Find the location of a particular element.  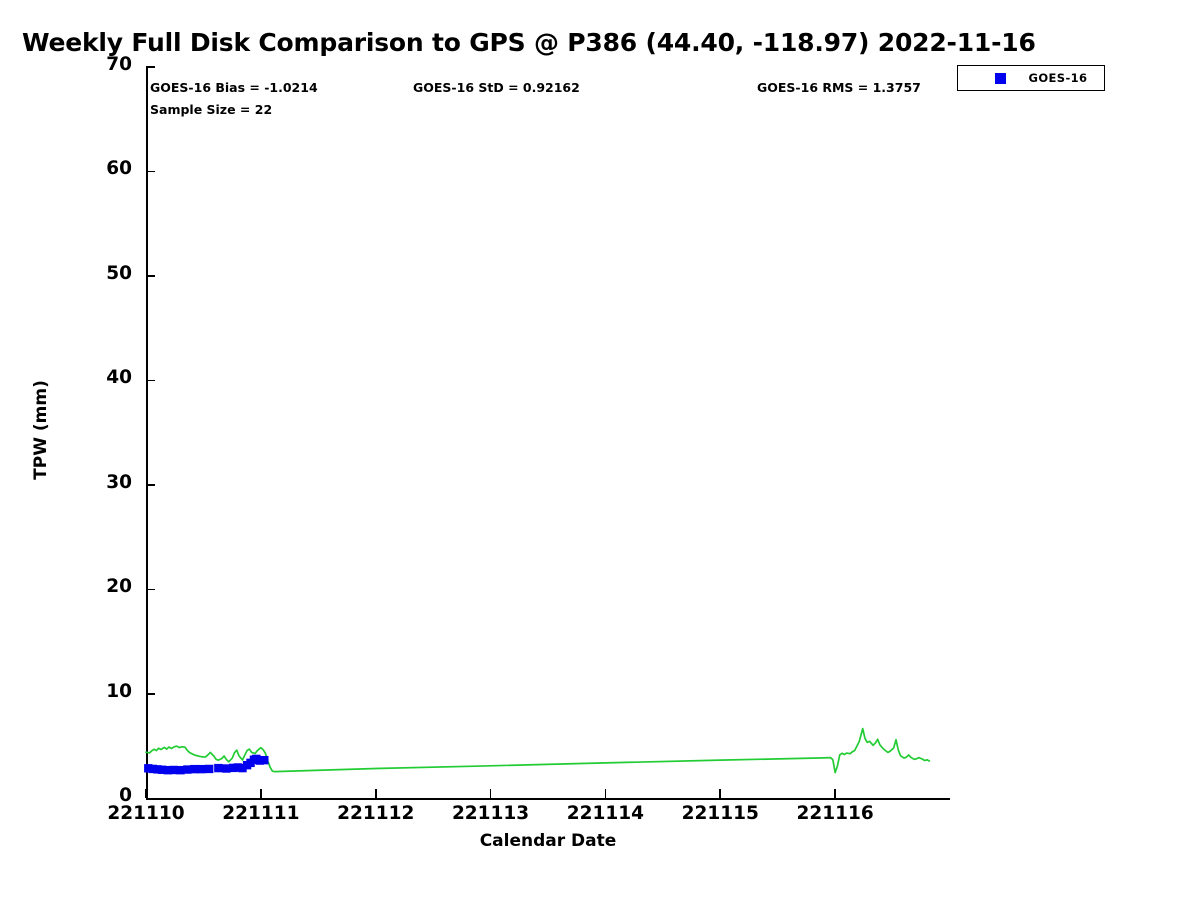

x-axis-tick-label: 221113 is located at coordinates (490, 813).